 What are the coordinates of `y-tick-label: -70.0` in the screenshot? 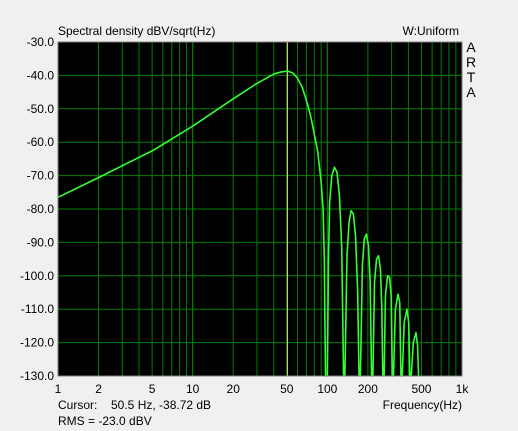 It's located at (41, 176).